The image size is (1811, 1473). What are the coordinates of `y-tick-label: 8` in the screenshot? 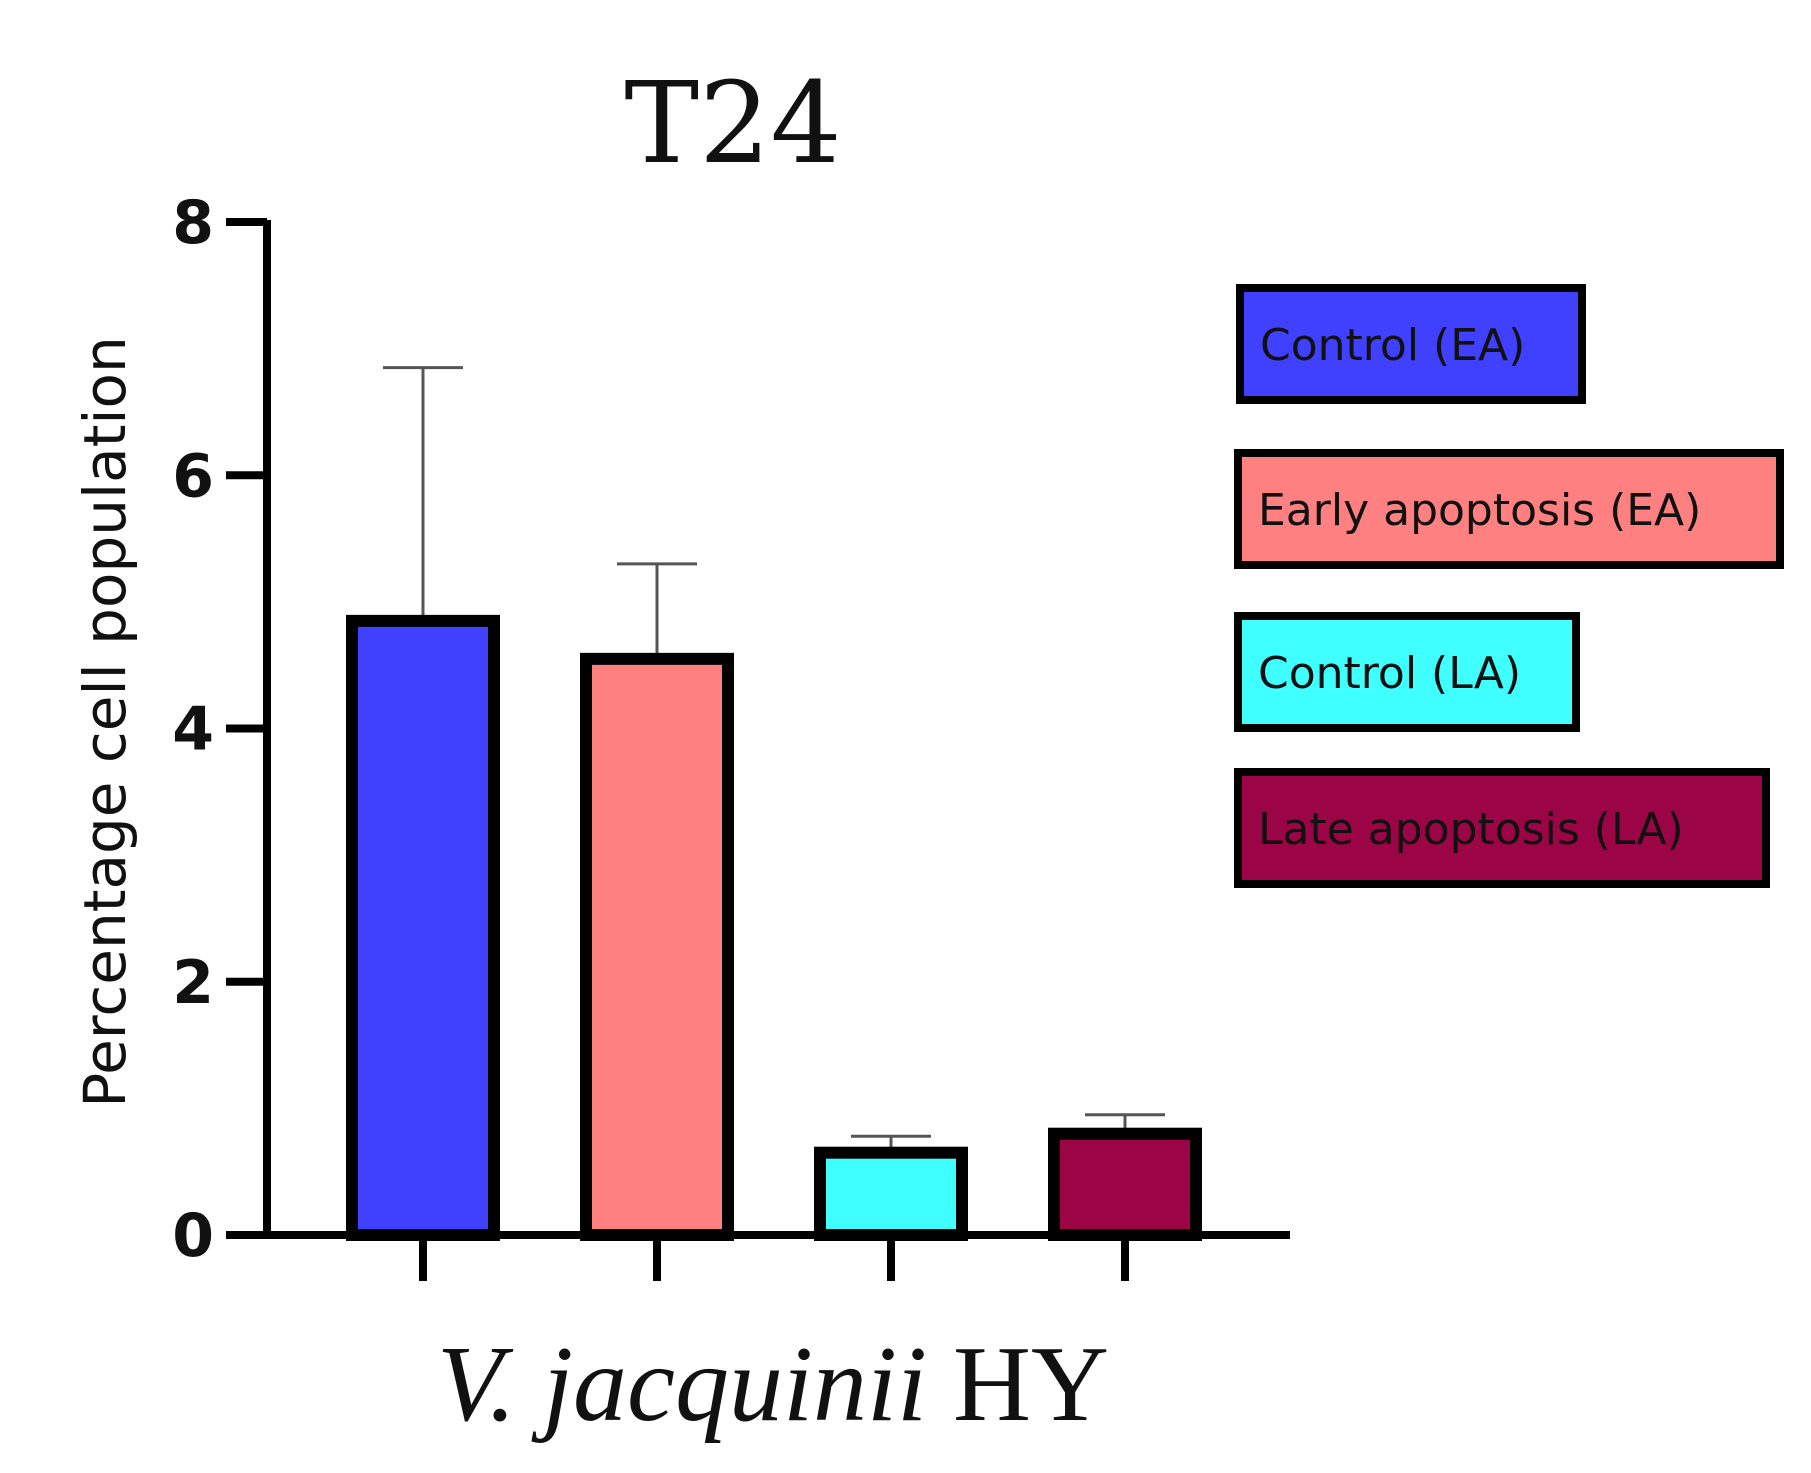 It's located at (193, 223).